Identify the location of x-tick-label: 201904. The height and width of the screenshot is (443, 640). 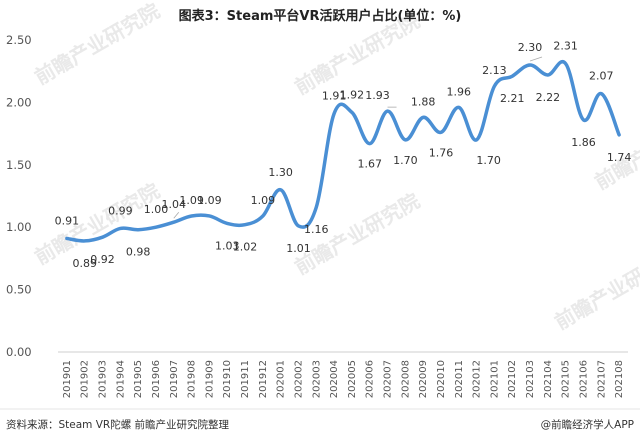
(120, 379).